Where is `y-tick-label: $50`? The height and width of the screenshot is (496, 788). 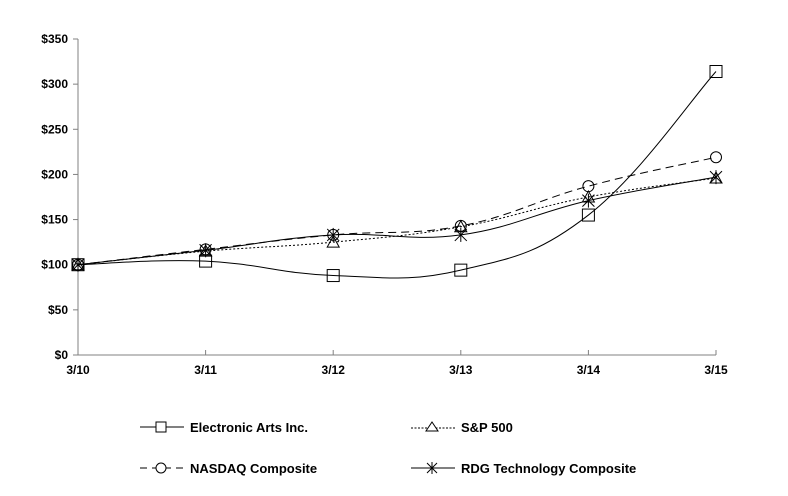 y-tick-label: $50 is located at coordinates (58, 310).